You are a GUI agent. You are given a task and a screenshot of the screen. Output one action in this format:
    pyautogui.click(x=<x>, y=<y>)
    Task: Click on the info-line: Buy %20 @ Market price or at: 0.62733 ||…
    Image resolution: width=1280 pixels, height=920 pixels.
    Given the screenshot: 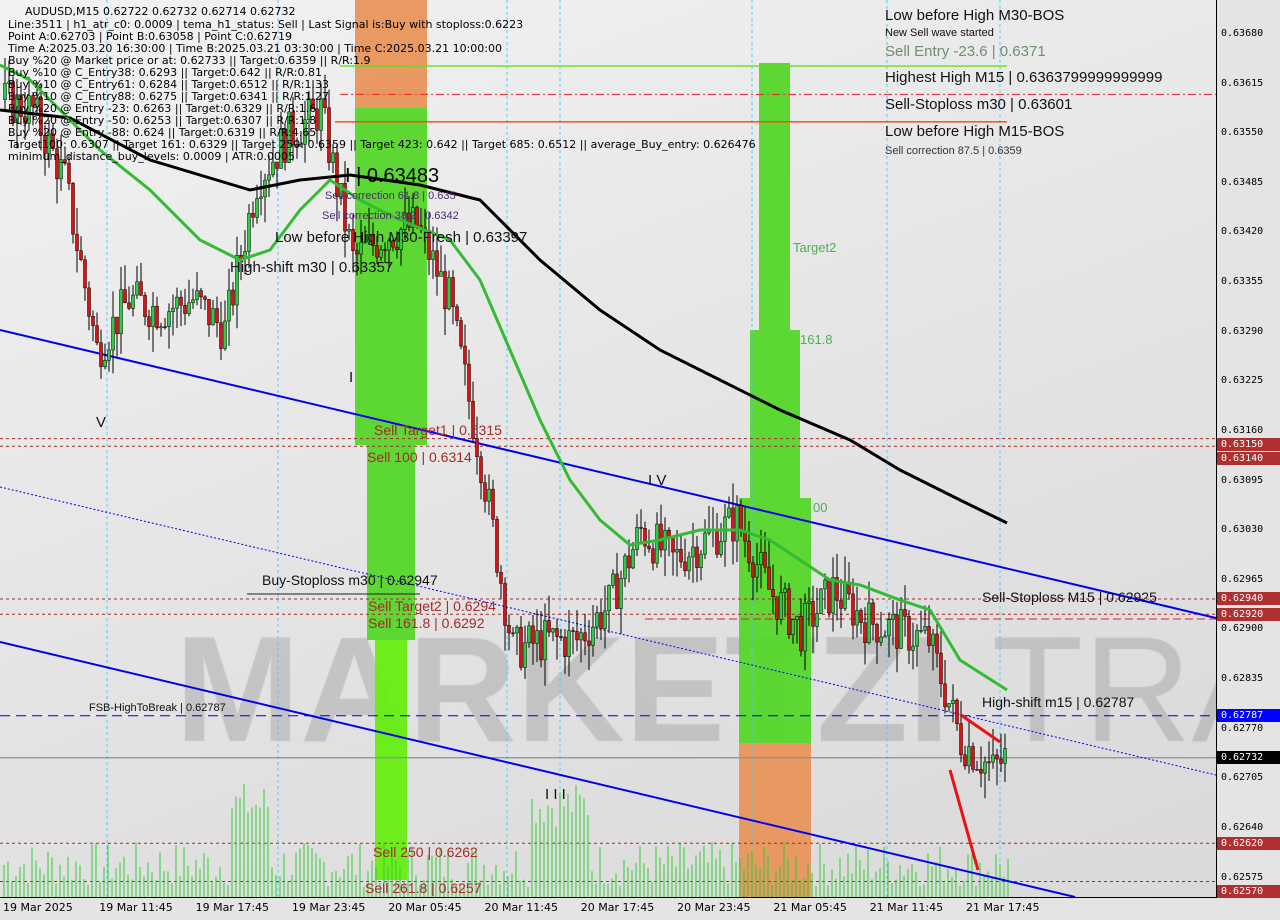 What is the action you would take?
    pyautogui.click(x=189, y=60)
    